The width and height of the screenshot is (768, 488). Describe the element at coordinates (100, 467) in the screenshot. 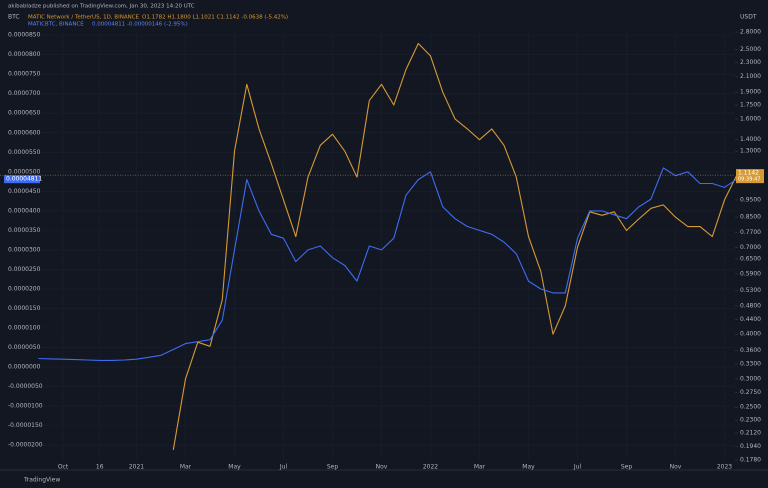

I see `x-tick-label: 16` at that location.